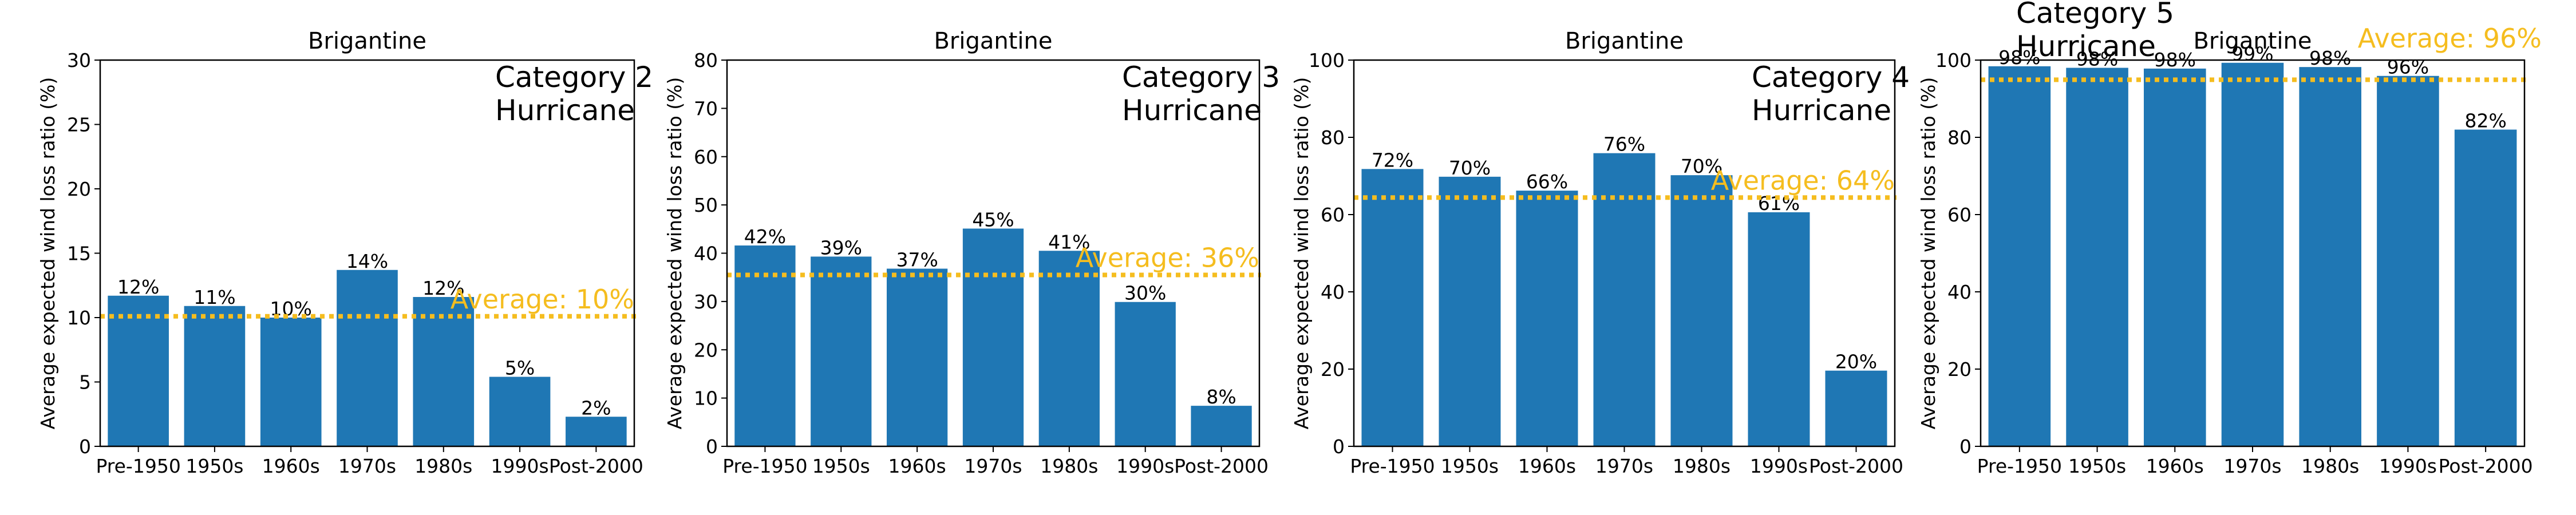 This screenshot has height=515, width=2576. What do you see at coordinates (2408, 67) in the screenshot?
I see `bar-value-label: 96%` at bounding box center [2408, 67].